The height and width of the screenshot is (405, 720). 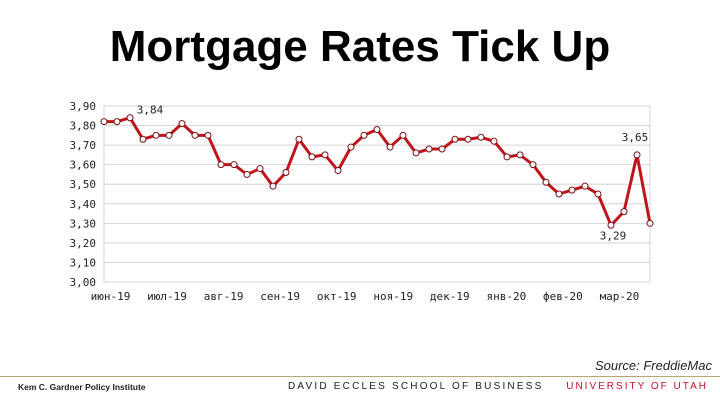 I want to click on y-tick-label: 3,00, so click(x=83, y=282).